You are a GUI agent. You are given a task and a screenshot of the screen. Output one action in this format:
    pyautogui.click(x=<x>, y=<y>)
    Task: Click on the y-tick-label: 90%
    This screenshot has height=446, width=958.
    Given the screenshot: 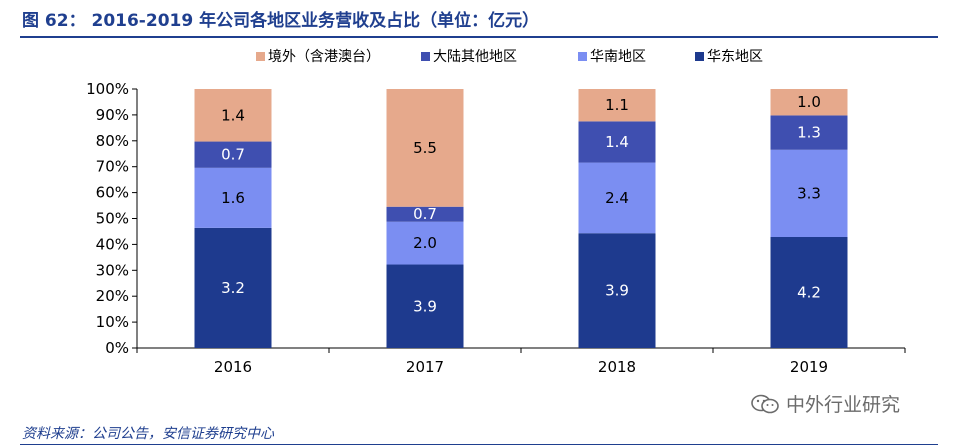 What is the action you would take?
    pyautogui.click(x=112, y=115)
    